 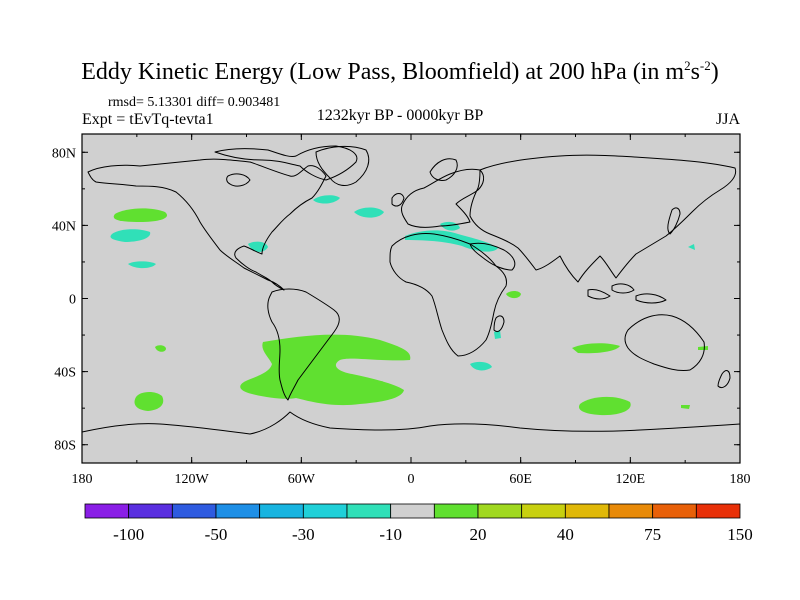 I want to click on lat-label: 80S, so click(x=65, y=446).